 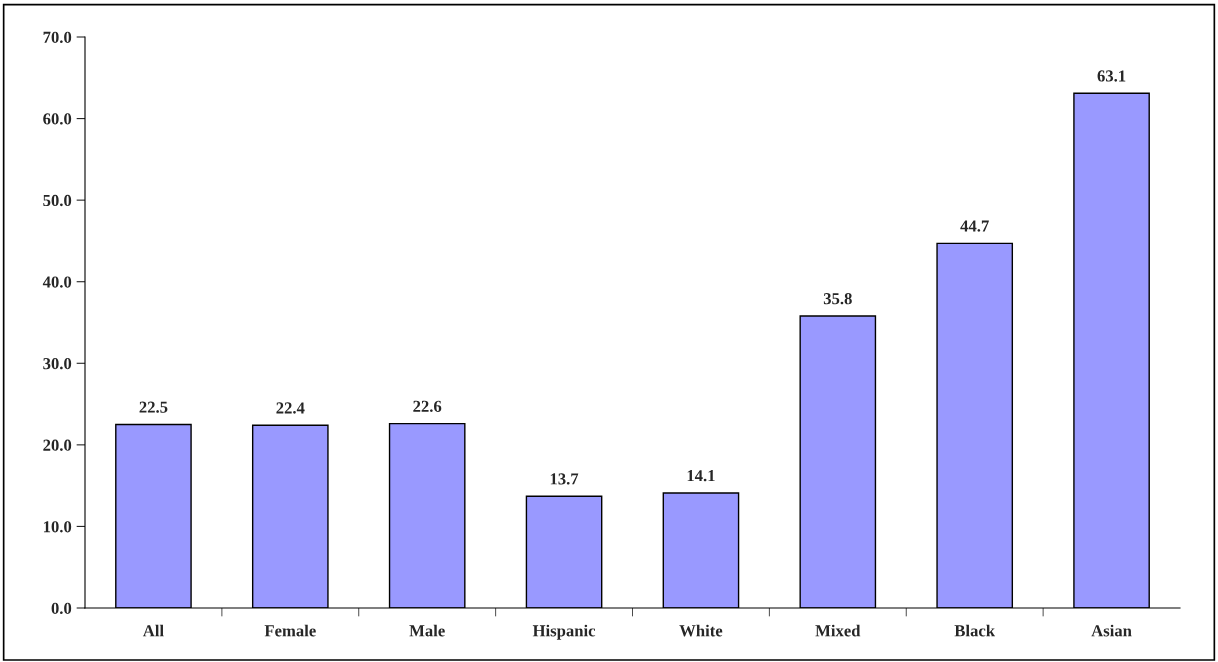 I want to click on data-label: 22.4, so click(x=290, y=408).